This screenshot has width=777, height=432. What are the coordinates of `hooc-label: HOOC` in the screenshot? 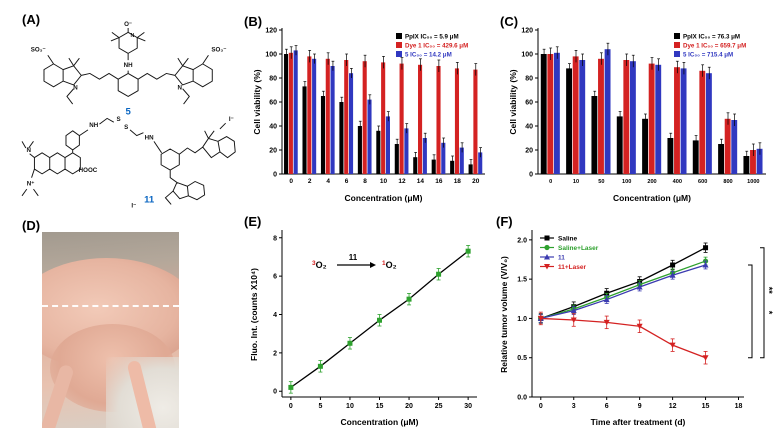 It's located at (88, 170).